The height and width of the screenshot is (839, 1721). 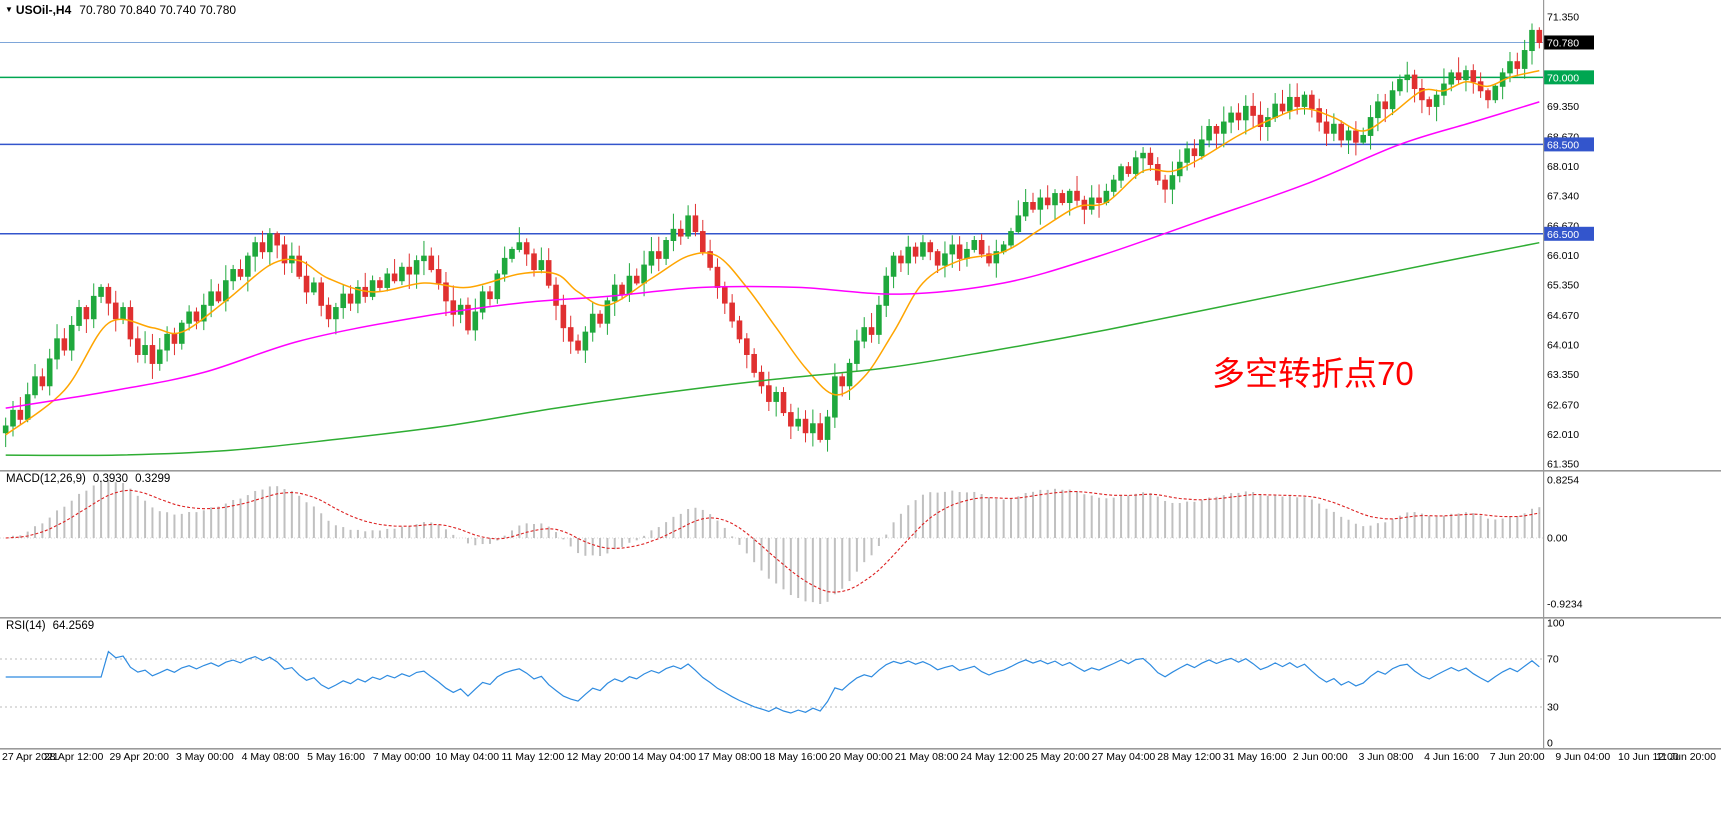 What do you see at coordinates (782, 684) in the screenshot?
I see `rsi-panel: 100 70 30 0` at bounding box center [782, 684].